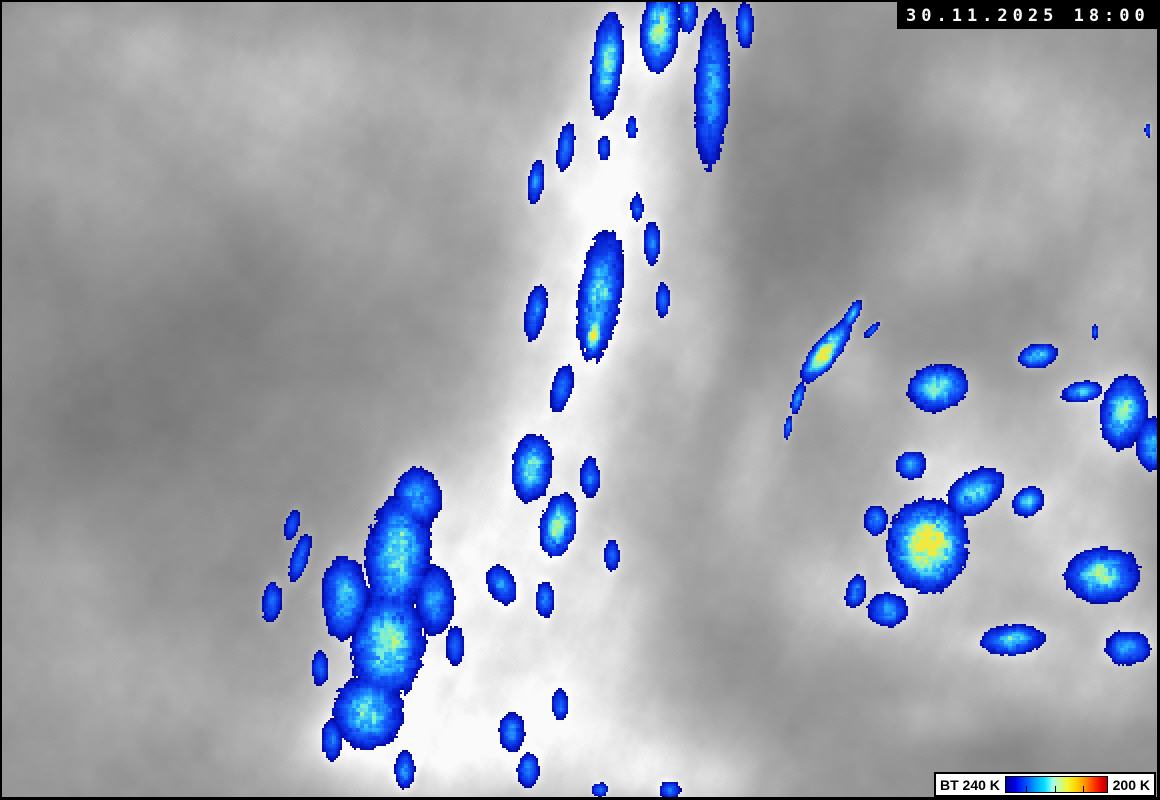 Image resolution: width=1160 pixels, height=800 pixels. I want to click on frame-border-left, so click(1, 400).